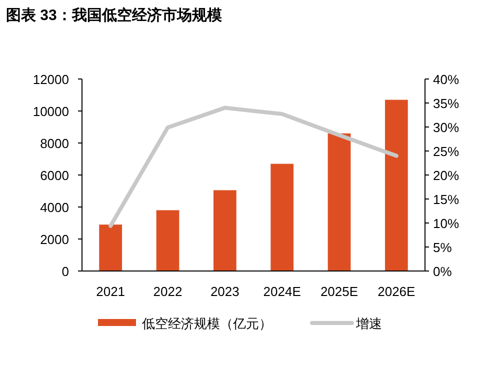 The height and width of the screenshot is (378, 492). What do you see at coordinates (368, 323) in the screenshot?
I see `legend-label: 增速` at bounding box center [368, 323].